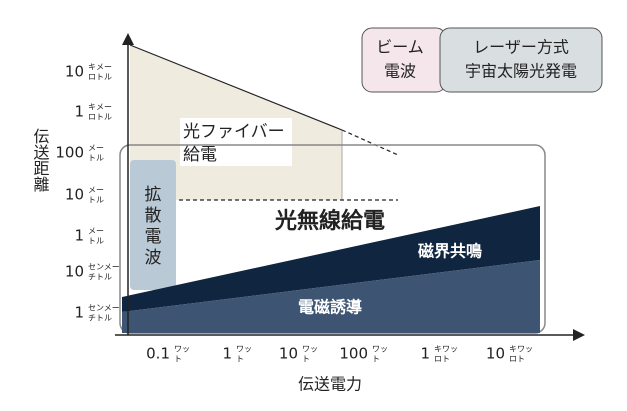 The image size is (627, 411). I want to click on legend-label: レーザー方式, so click(521, 47).